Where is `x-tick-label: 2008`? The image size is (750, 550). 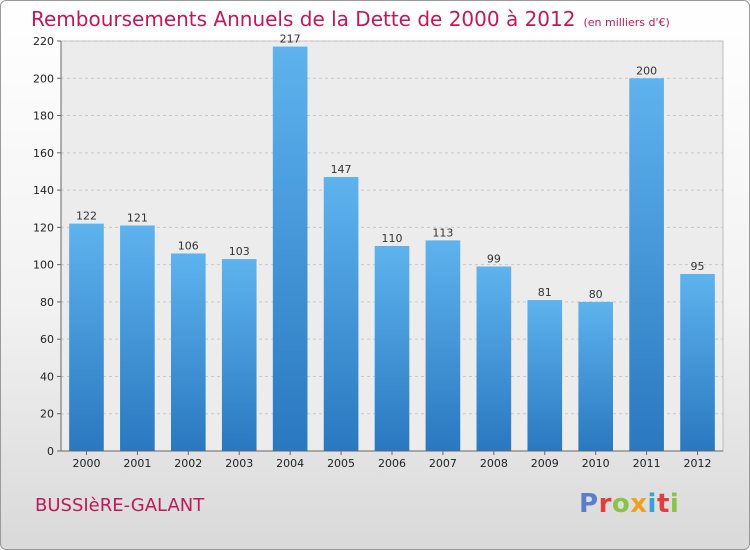 x-tick-label: 2008 is located at coordinates (494, 463).